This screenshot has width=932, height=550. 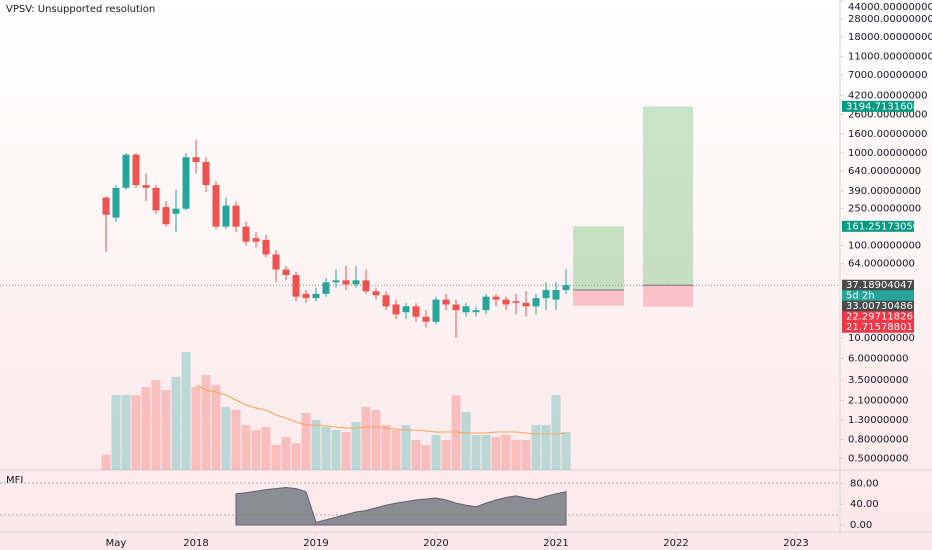 I want to click on y-tick-label: 100.00000000, so click(x=884, y=246).